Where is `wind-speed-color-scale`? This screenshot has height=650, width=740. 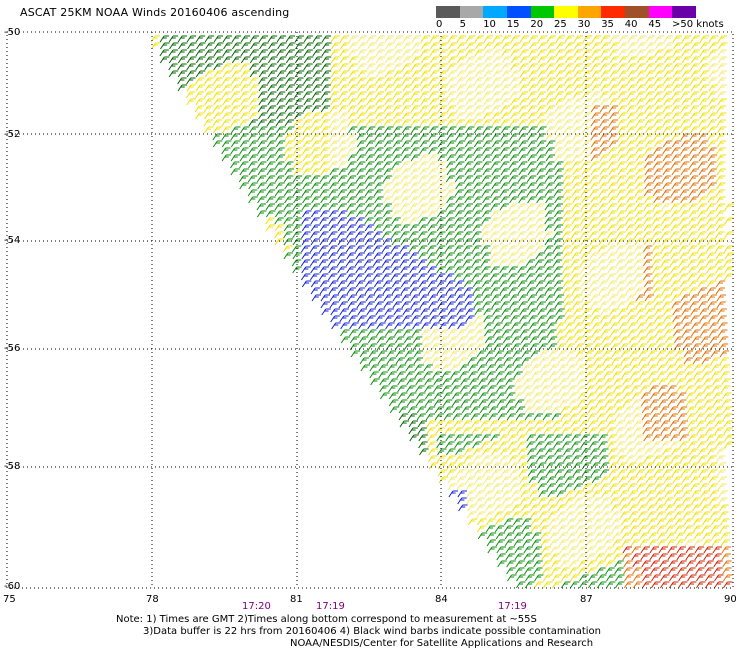 wind-speed-color-scale is located at coordinates (566, 12).